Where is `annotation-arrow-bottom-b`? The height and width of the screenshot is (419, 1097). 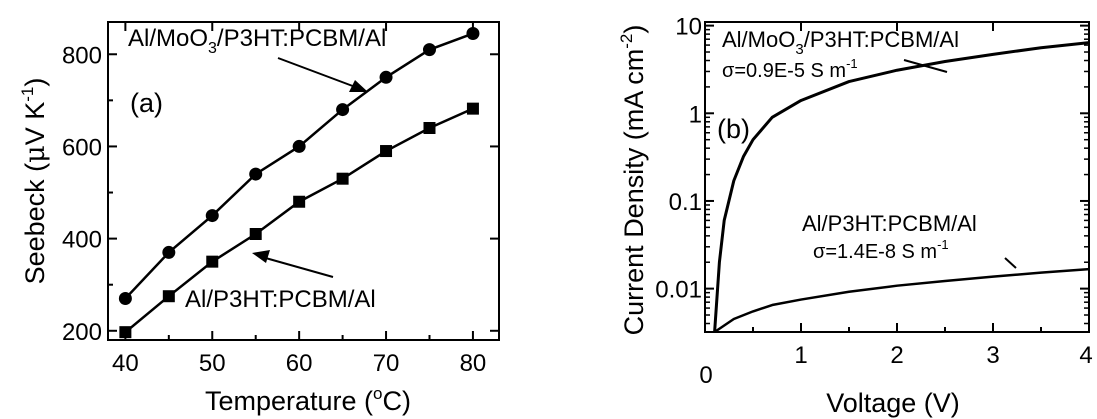 annotation-arrow-bottom-b is located at coordinates (1010, 263).